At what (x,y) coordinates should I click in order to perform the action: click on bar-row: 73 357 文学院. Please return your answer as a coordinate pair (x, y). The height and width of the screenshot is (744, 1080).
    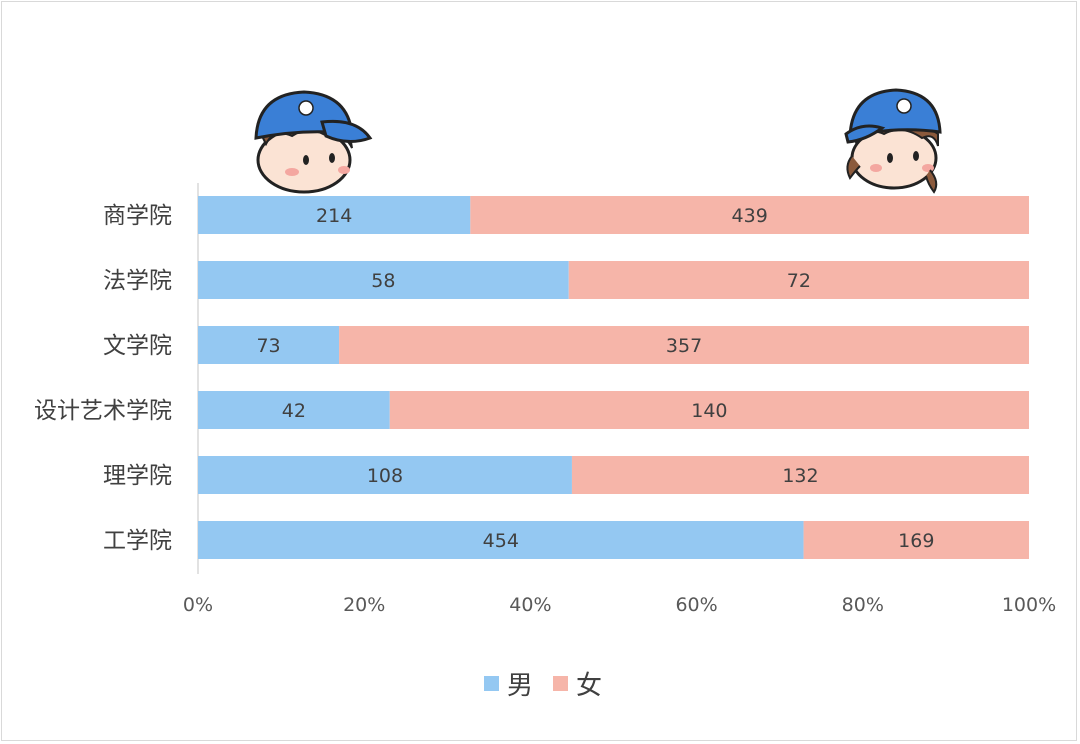
    Looking at the image, I should click on (566, 345).